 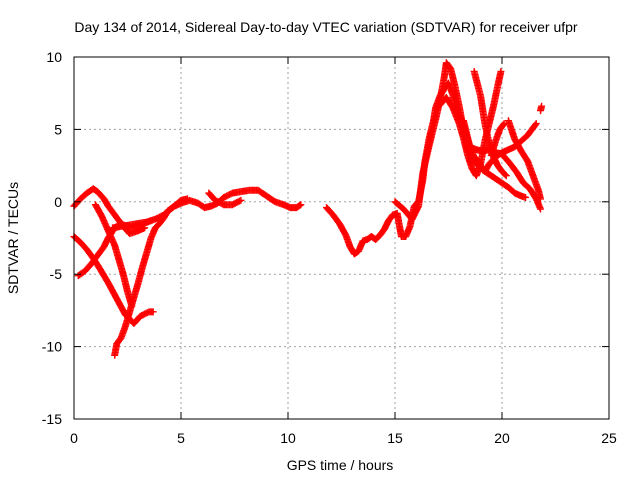 What do you see at coordinates (13, 238) in the screenshot?
I see `y-axis-title: SDTVAR / TECUs` at bounding box center [13, 238].